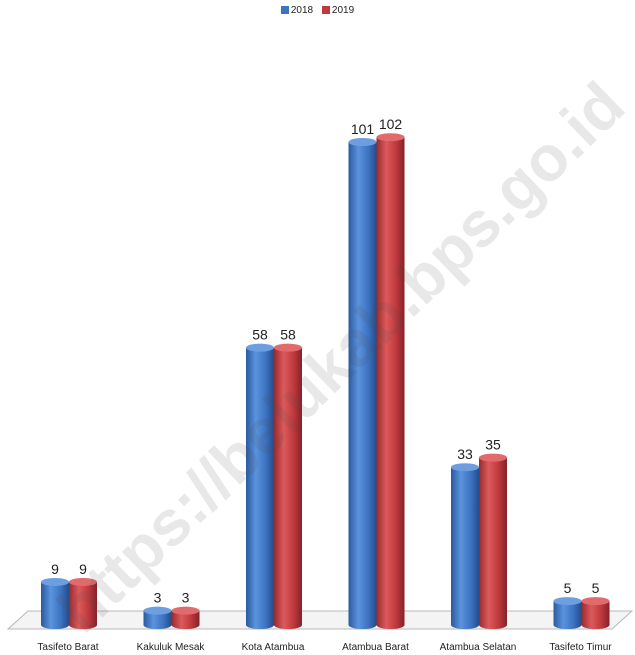  Describe the element at coordinates (186, 598) in the screenshot. I see `value-label-2019-kakuluk-mesak: 3` at that location.